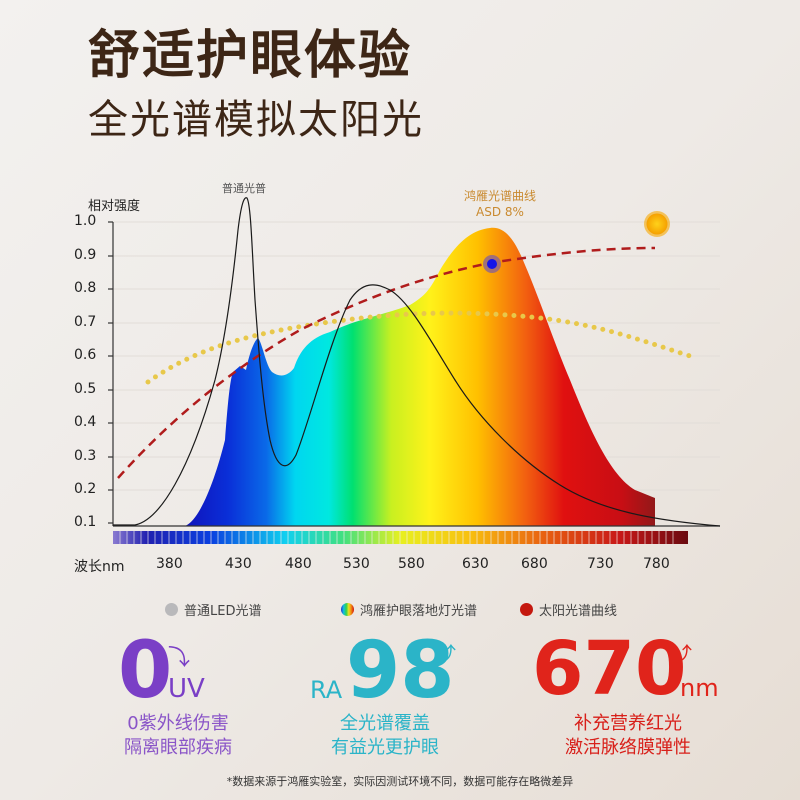 The width and height of the screenshot is (800, 800). I want to click on x-tick: 680, so click(534, 564).